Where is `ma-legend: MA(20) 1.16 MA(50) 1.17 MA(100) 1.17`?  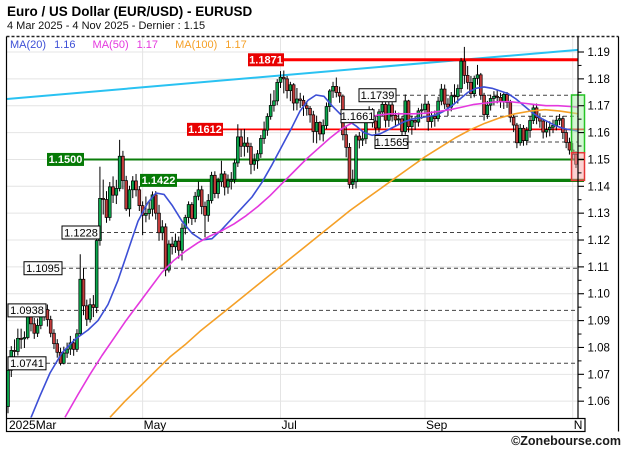
ma-legend: MA(20) 1.16 MA(50) 1.17 MA(100) 1.17 is located at coordinates (135, 45).